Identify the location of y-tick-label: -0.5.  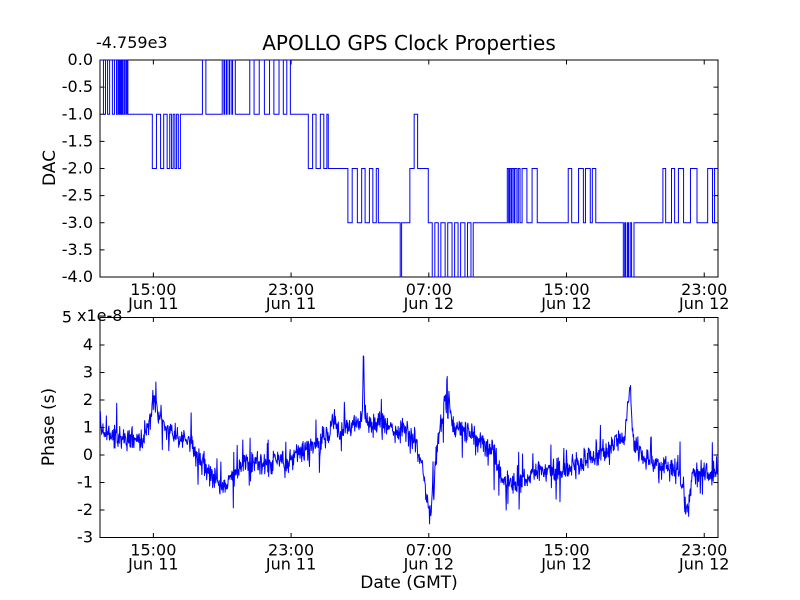
(77, 86).